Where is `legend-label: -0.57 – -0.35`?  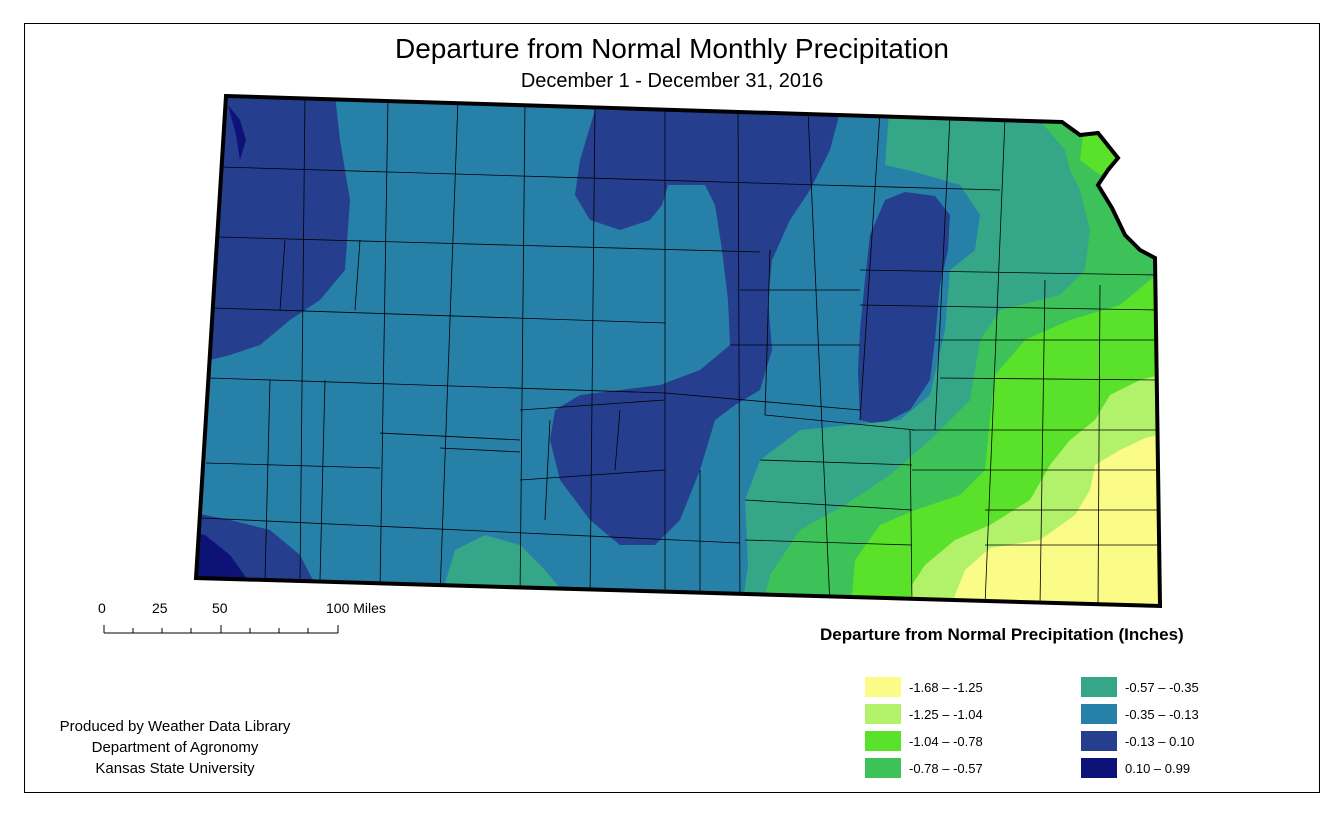 legend-label: -0.57 – -0.35 is located at coordinates (1162, 687).